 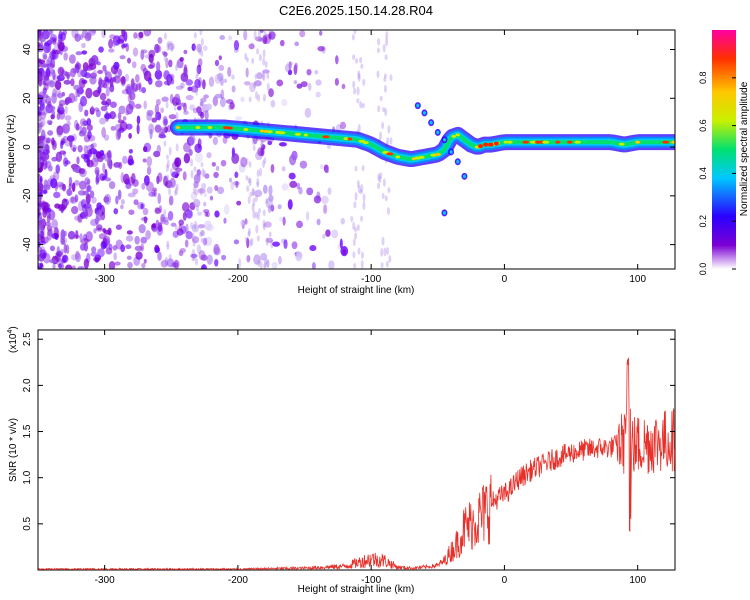 I want to click on spectrogram-xtick-label: 100, so click(x=637, y=279).